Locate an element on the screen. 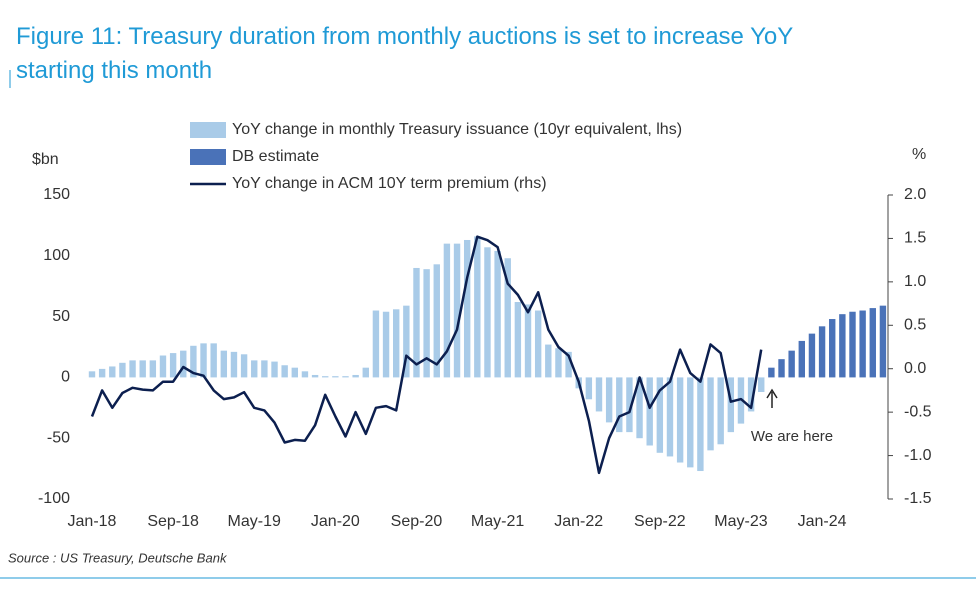 The width and height of the screenshot is (976, 591). x-tick-label: May-19 is located at coordinates (254, 521).